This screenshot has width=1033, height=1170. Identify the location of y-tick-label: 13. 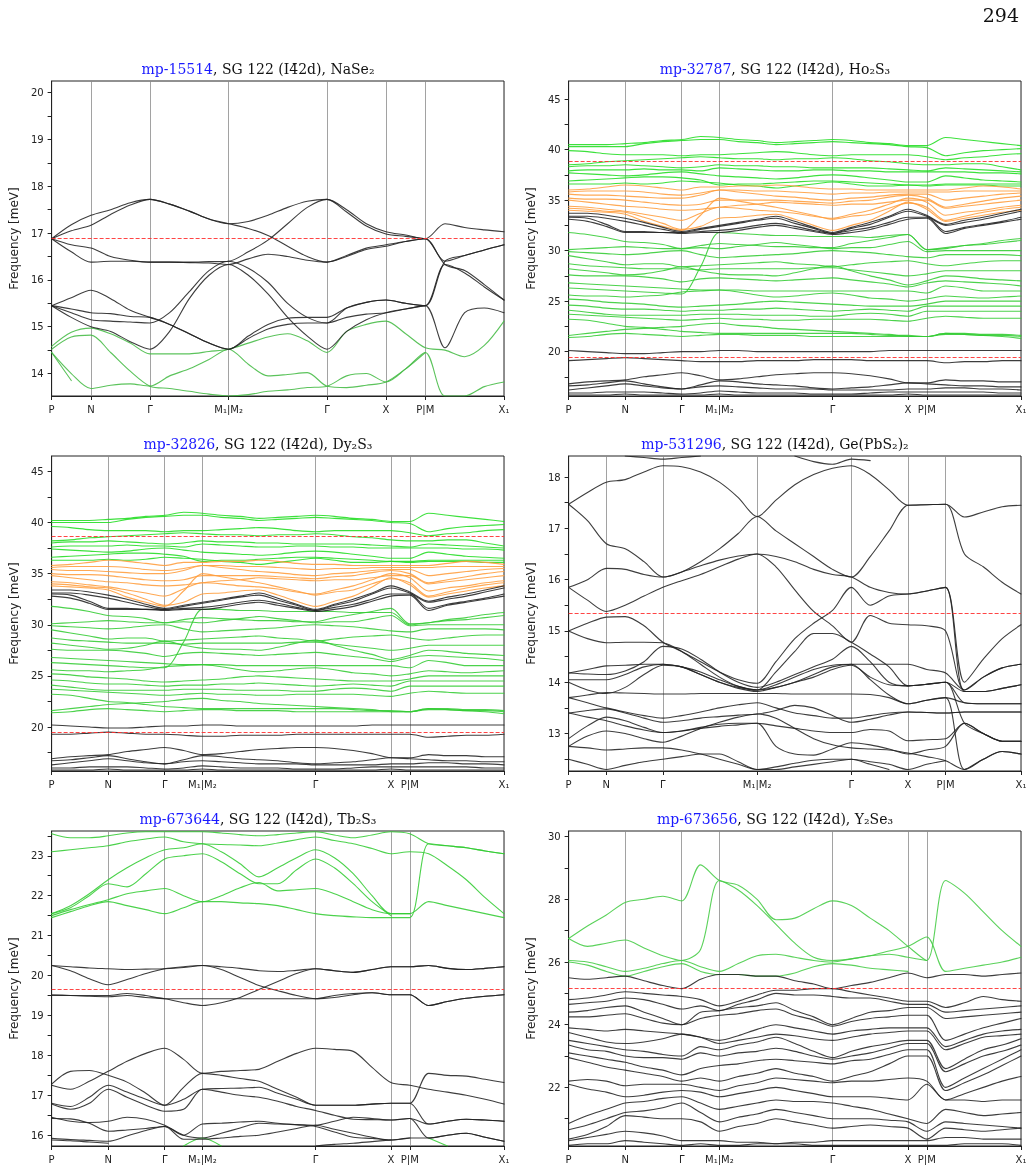
(554, 734).